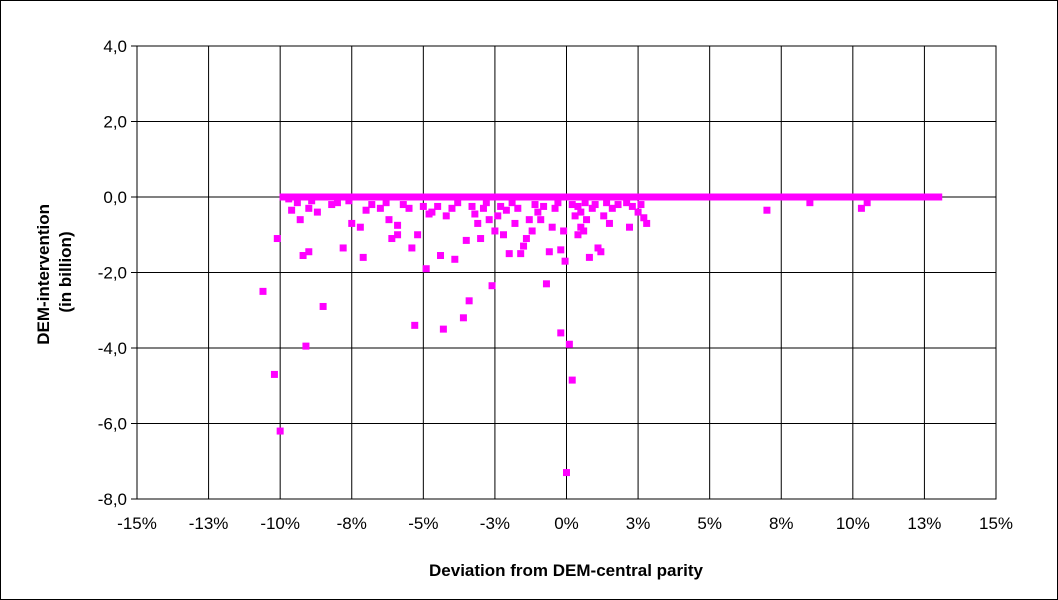  I want to click on y-axis-title: DEM-intervention (in billion), so click(54, 271).